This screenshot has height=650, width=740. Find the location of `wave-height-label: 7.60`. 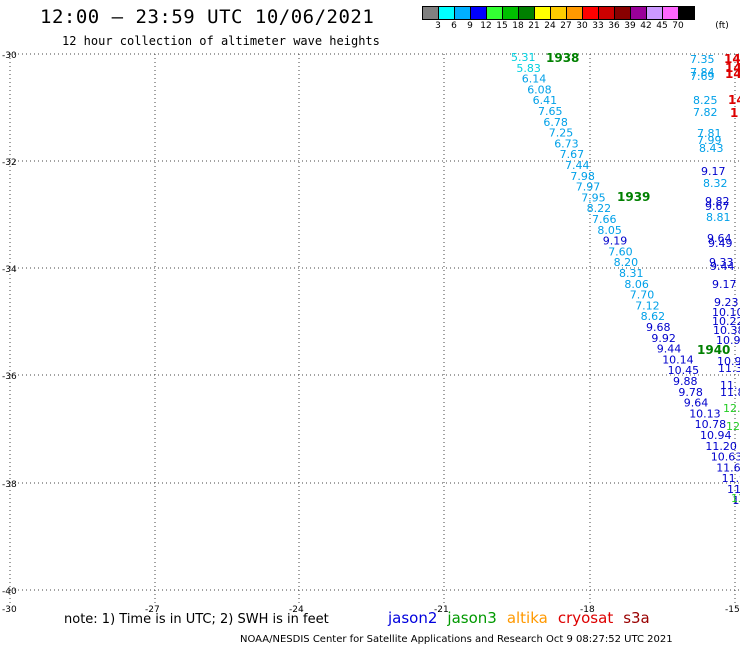

wave-height-label: 7.60 is located at coordinates (620, 251).